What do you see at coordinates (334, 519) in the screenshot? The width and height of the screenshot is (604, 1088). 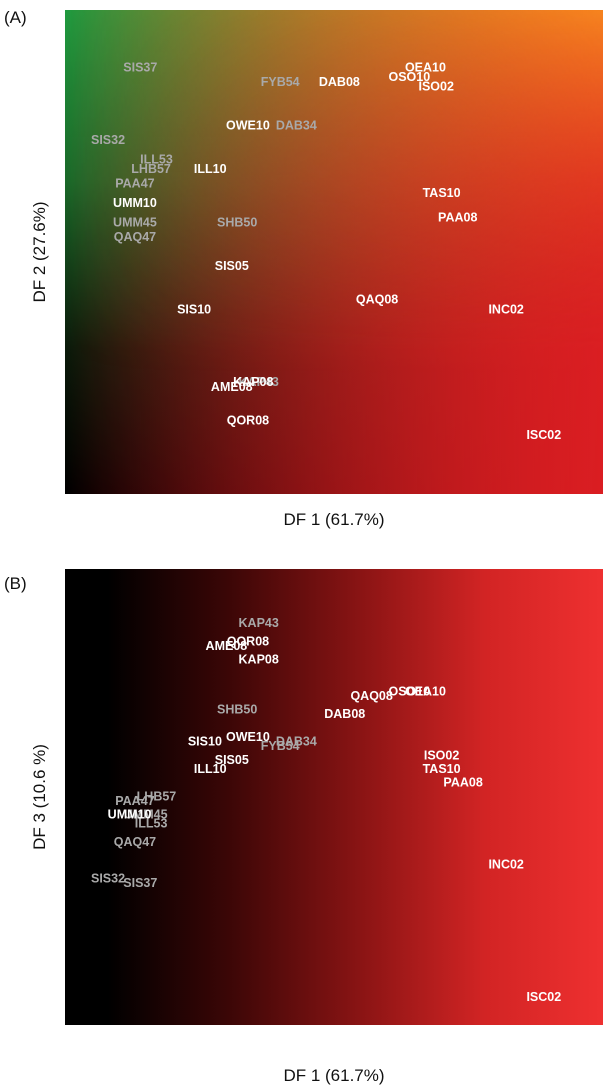 I see `x-axis-label-a: DF 1 (61.7%)` at bounding box center [334, 519].